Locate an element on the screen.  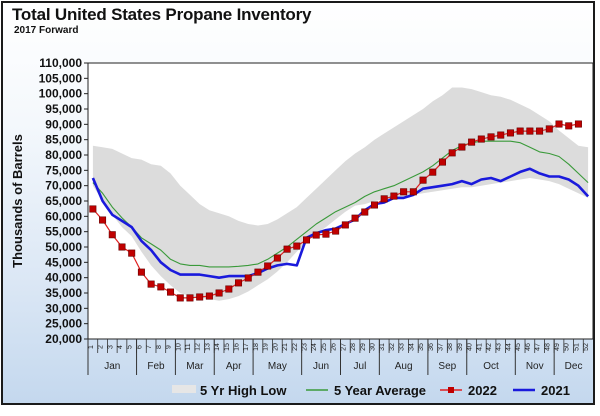
x-week-label: 1 is located at coordinates (91, 347).